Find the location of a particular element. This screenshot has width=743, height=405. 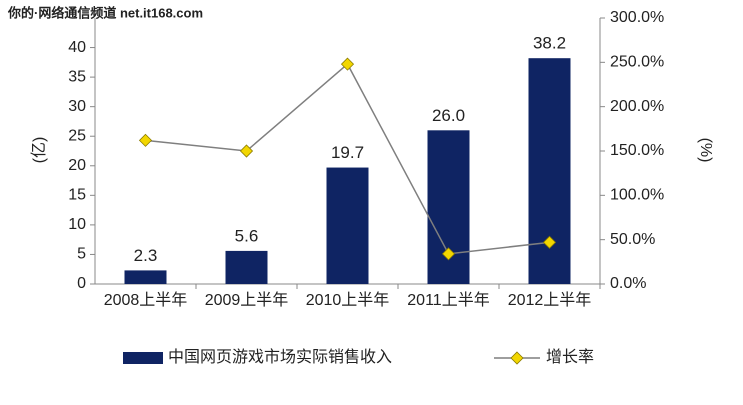

value-label: 26.0 is located at coordinates (448, 115).